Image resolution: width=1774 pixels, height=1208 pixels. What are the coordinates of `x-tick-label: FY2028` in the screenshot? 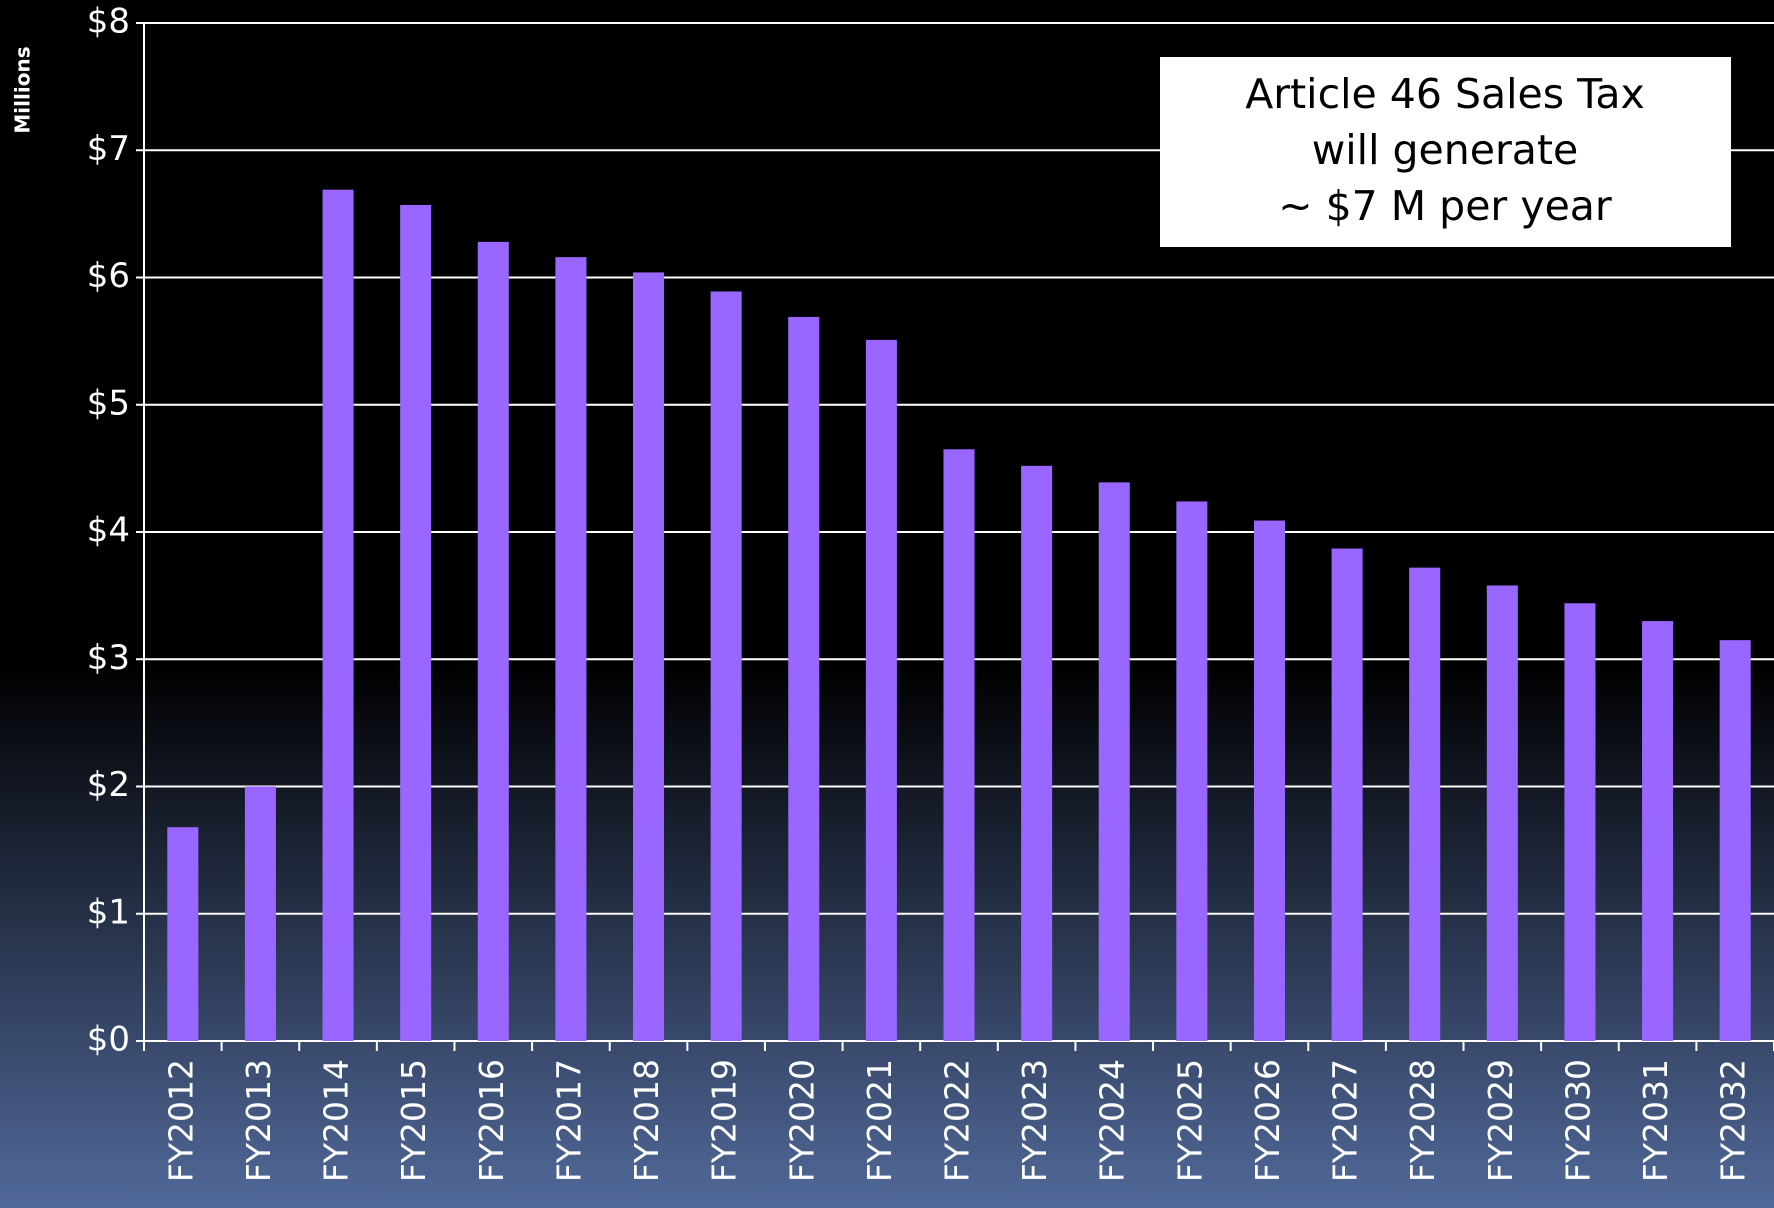 It's located at (1422, 1120).